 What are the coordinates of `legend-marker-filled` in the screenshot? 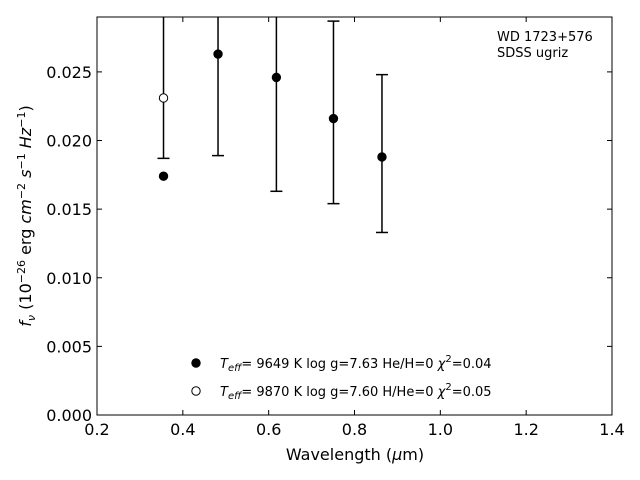 It's located at (196, 363).